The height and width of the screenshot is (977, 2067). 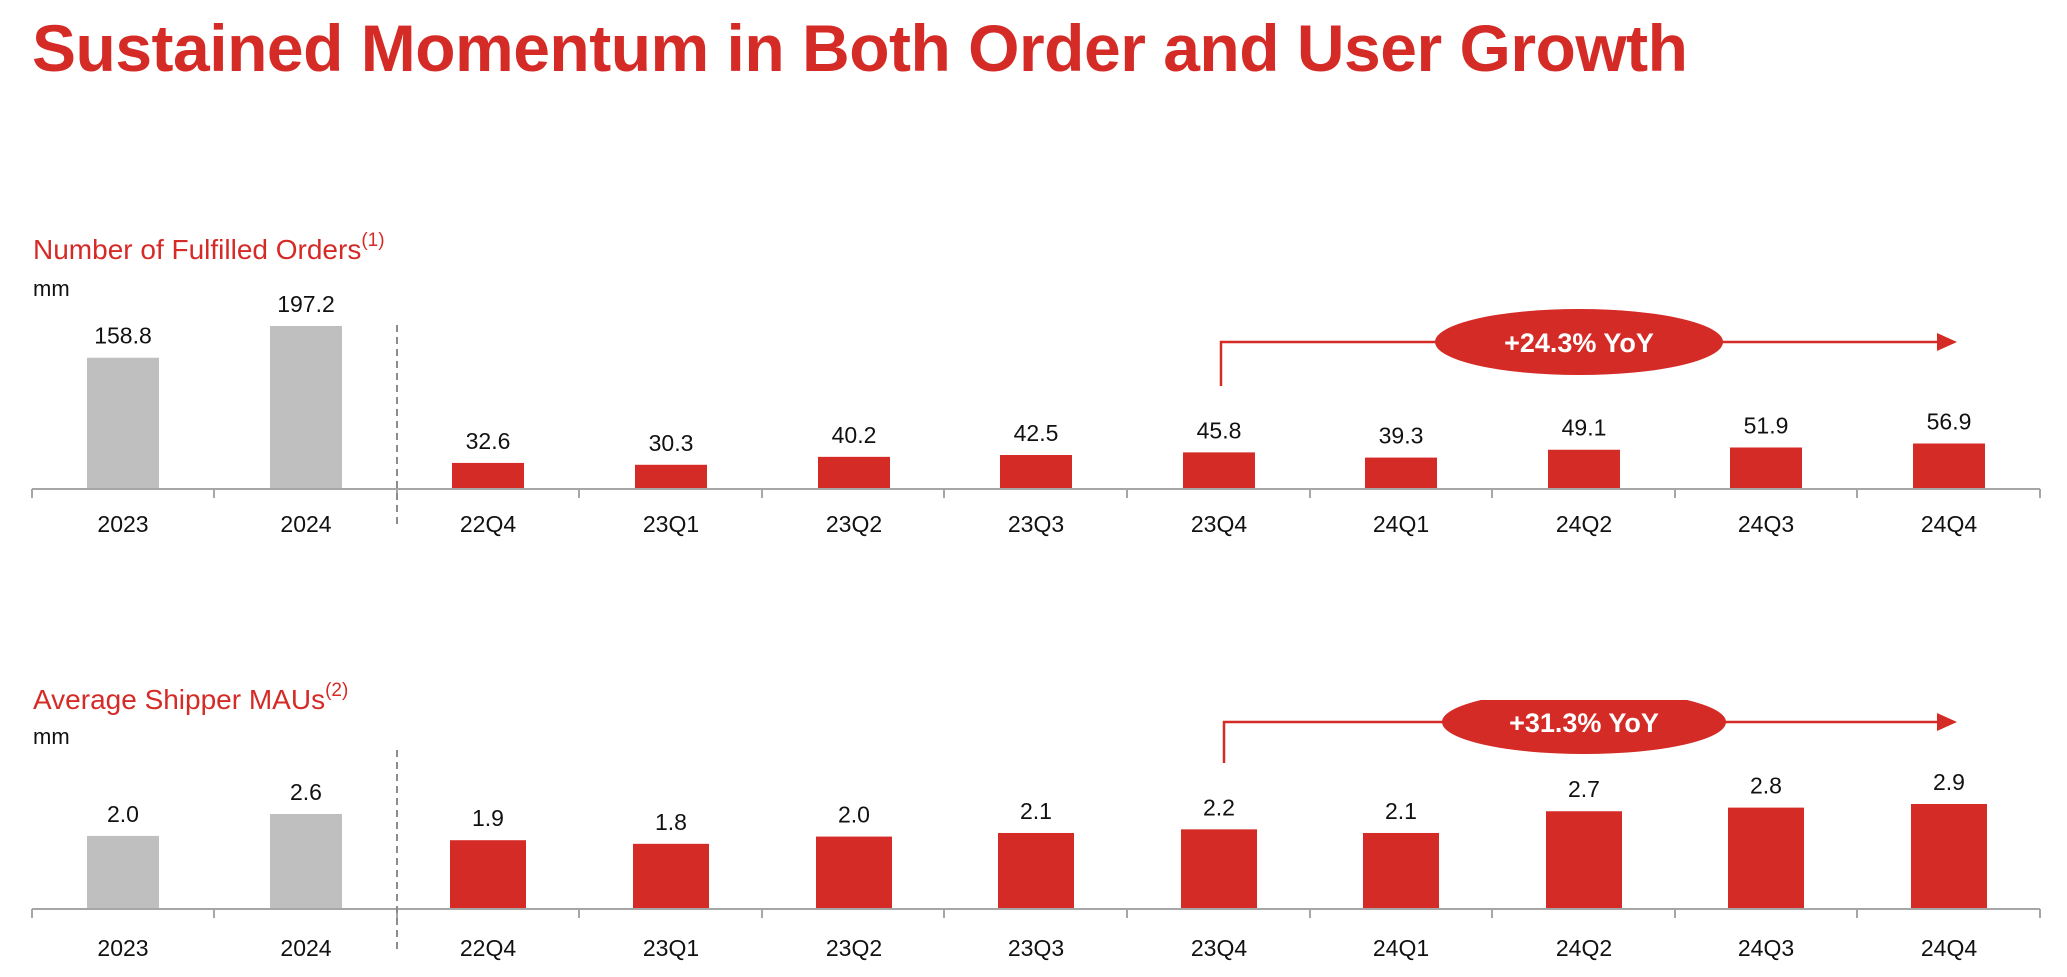 I want to click on y-unit-label-orders: mm, so click(x=51, y=288).